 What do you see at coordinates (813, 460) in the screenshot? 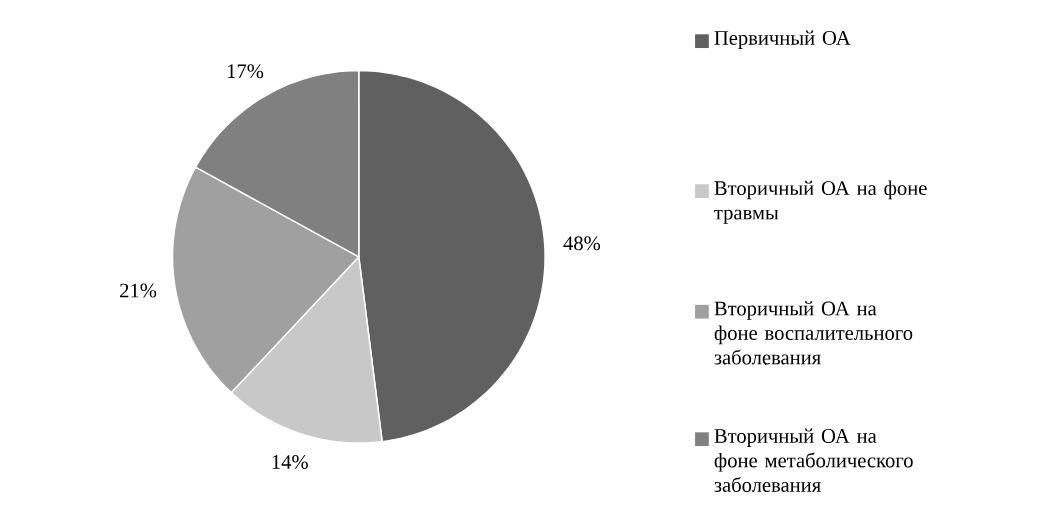
I see `legend-label: Вторичный ОА на фоне метаболического заболевания` at bounding box center [813, 460].